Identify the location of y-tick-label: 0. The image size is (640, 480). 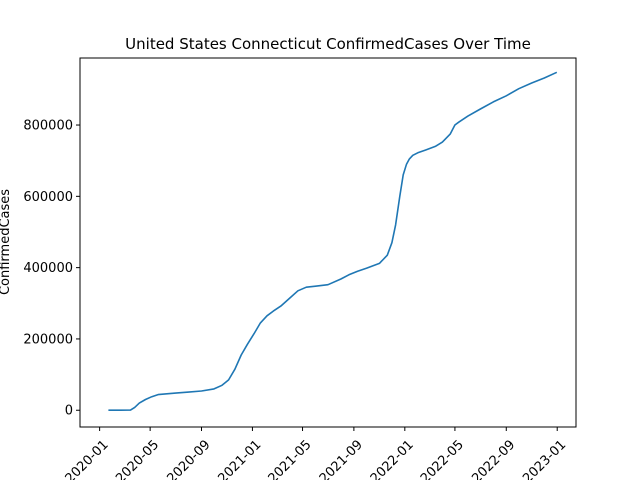
(69, 411).